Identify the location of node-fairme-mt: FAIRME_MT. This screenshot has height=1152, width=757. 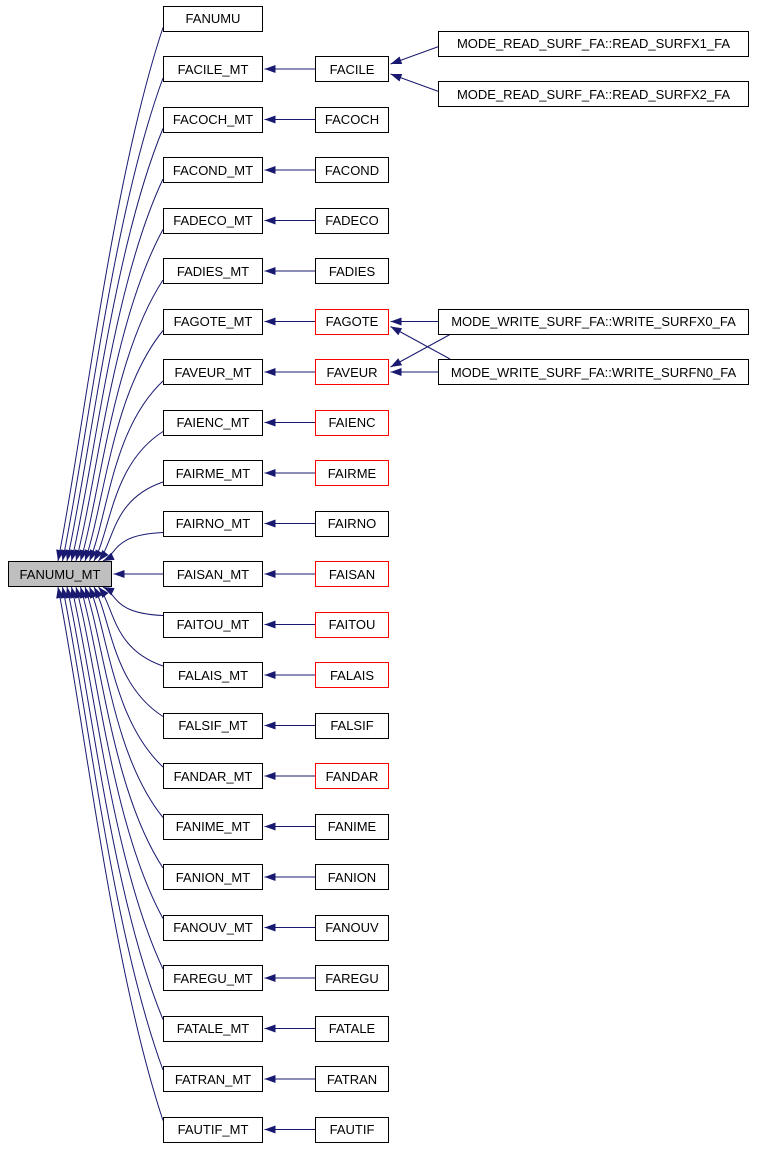
(213, 473).